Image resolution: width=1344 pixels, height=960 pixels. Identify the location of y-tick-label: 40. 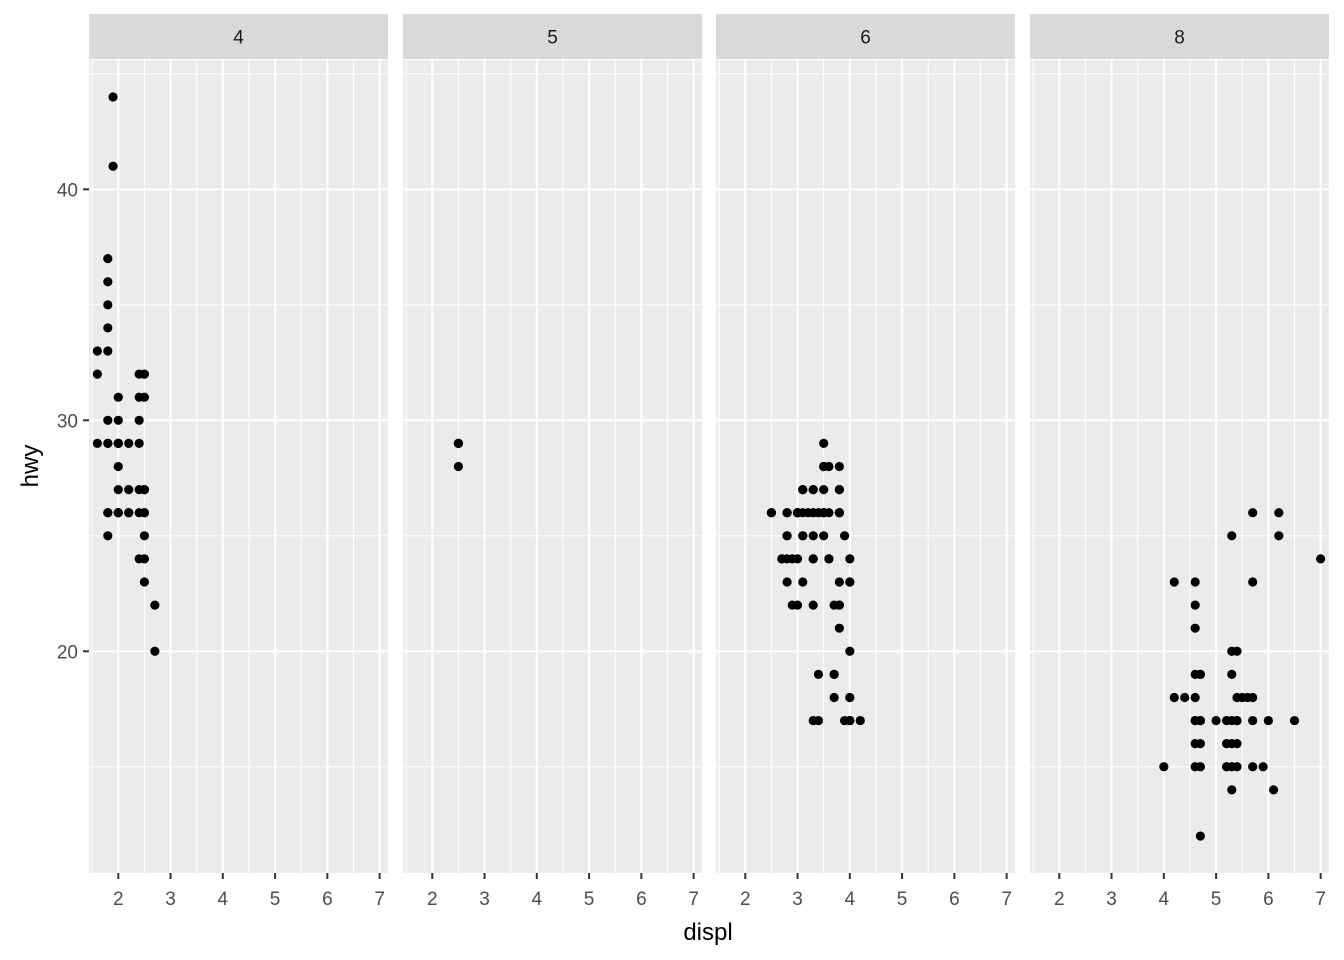
(67, 190).